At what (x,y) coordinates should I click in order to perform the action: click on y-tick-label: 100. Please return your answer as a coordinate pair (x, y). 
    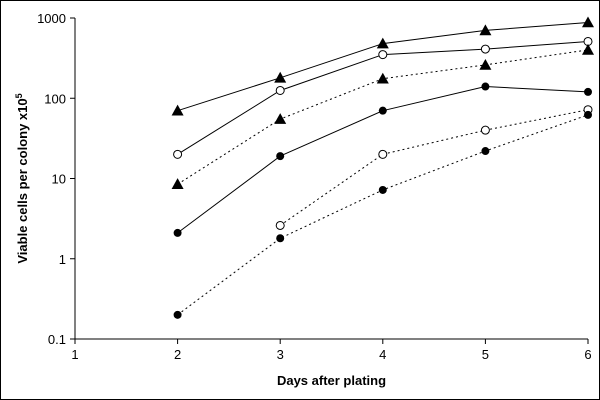
    Looking at the image, I should click on (55, 98).